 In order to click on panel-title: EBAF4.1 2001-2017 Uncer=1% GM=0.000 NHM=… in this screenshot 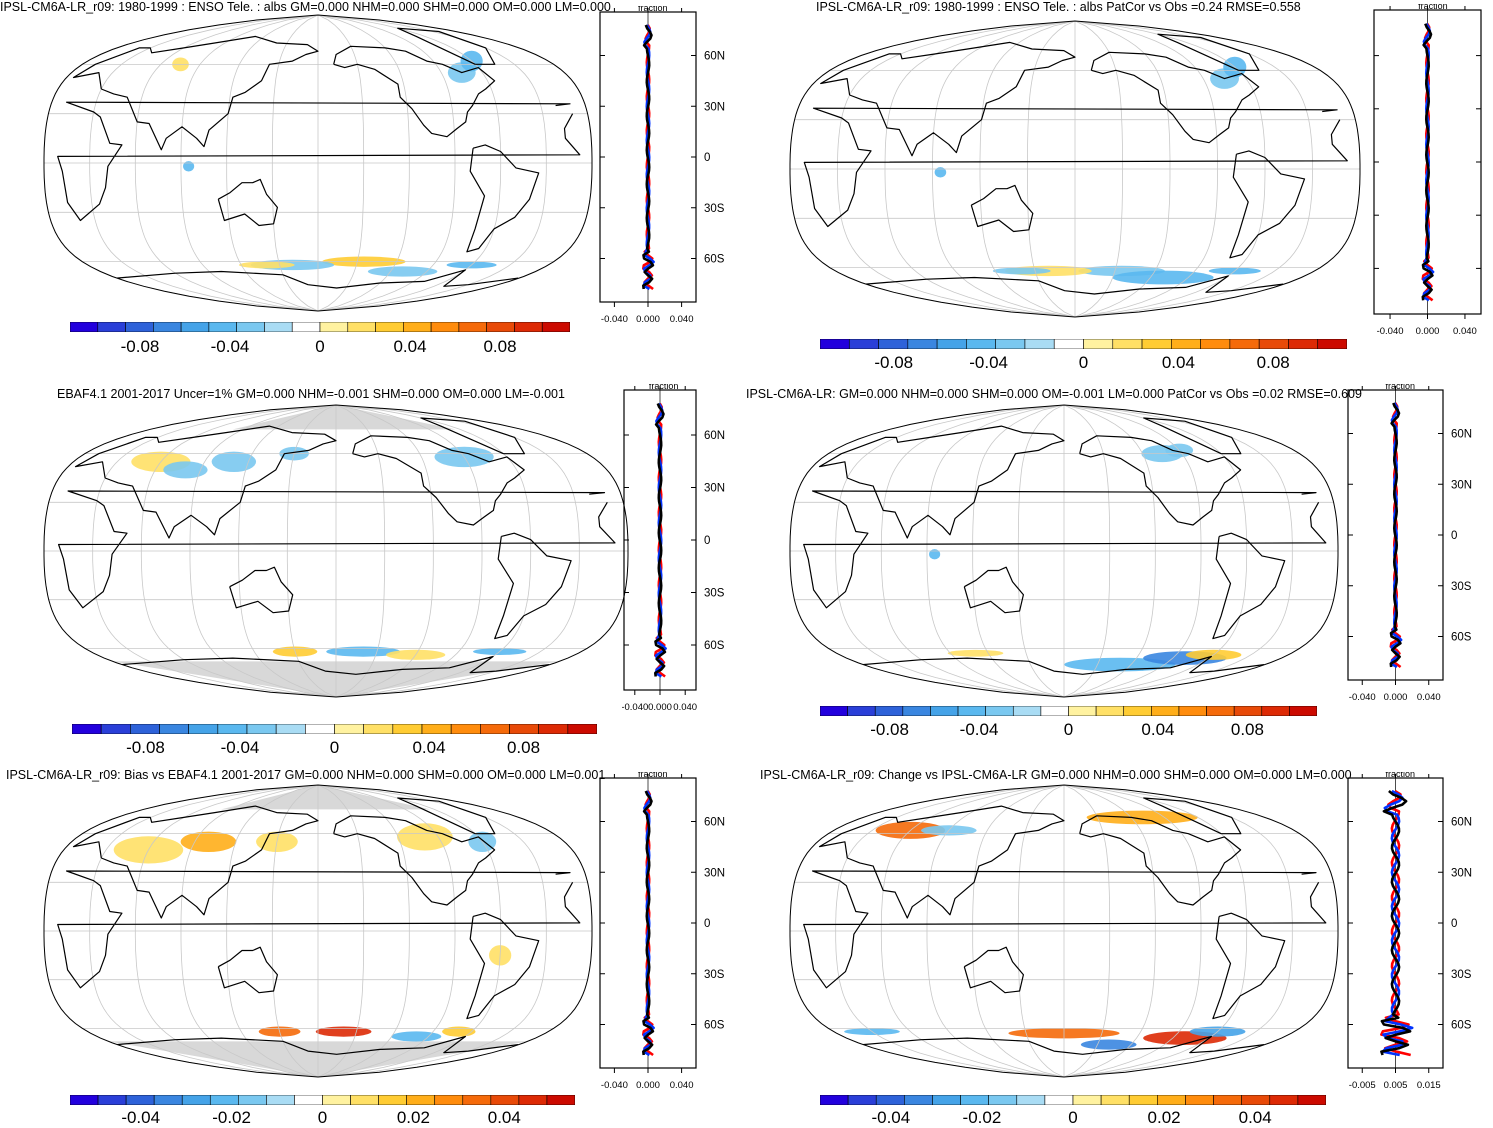, I will do `click(311, 394)`.